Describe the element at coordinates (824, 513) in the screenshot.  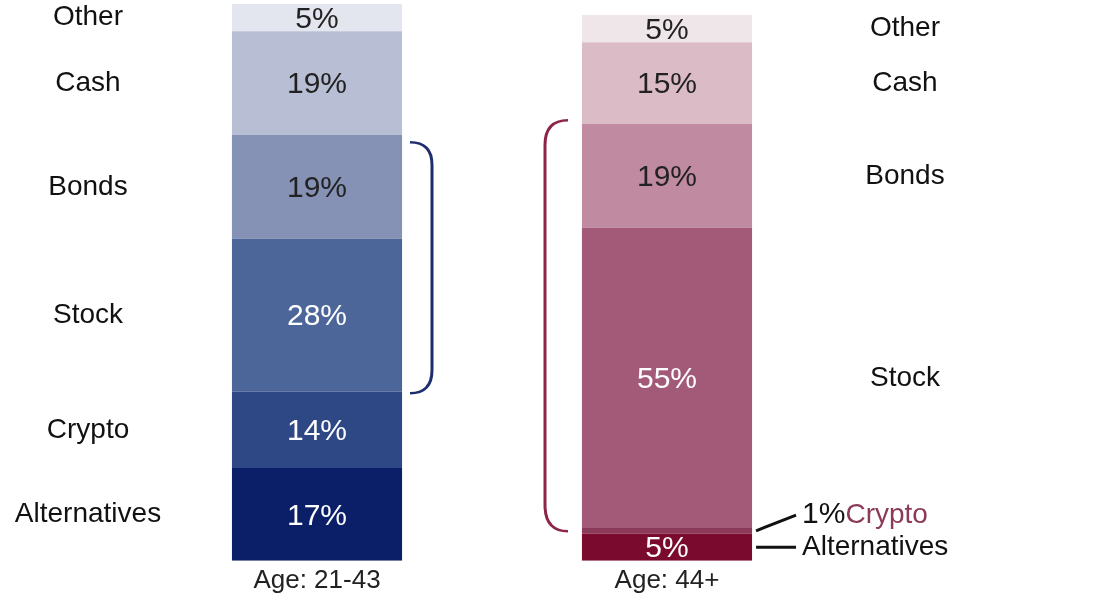
I see `data-label: 1%` at that location.